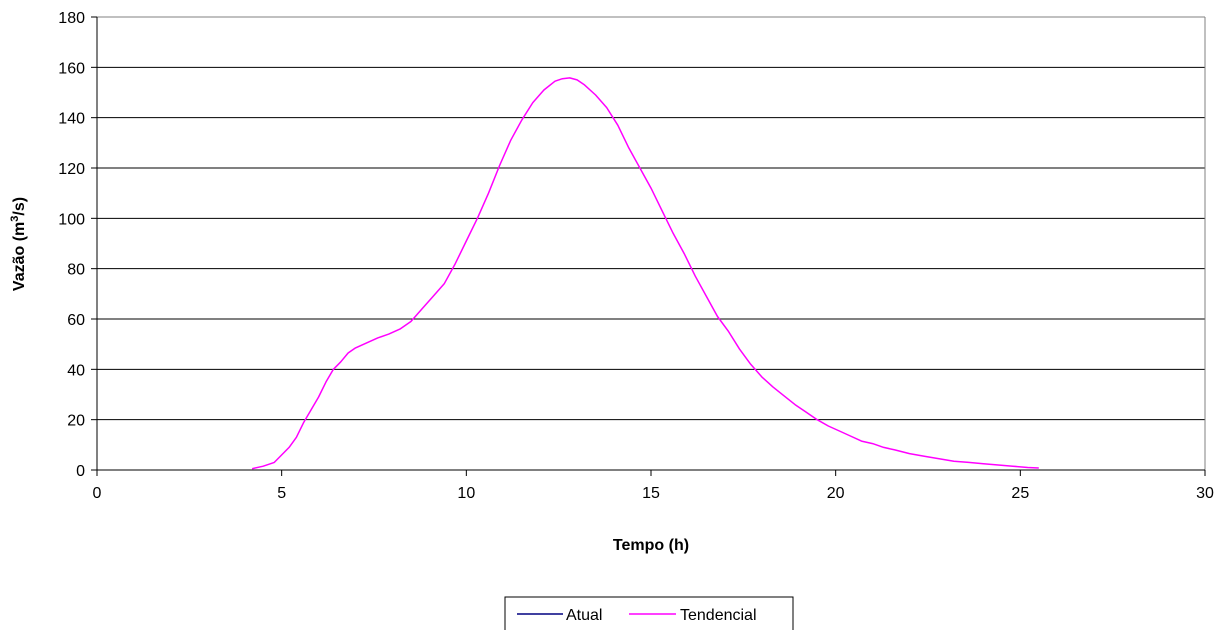  What do you see at coordinates (80, 471) in the screenshot?
I see `y-tick-label: 0` at bounding box center [80, 471].